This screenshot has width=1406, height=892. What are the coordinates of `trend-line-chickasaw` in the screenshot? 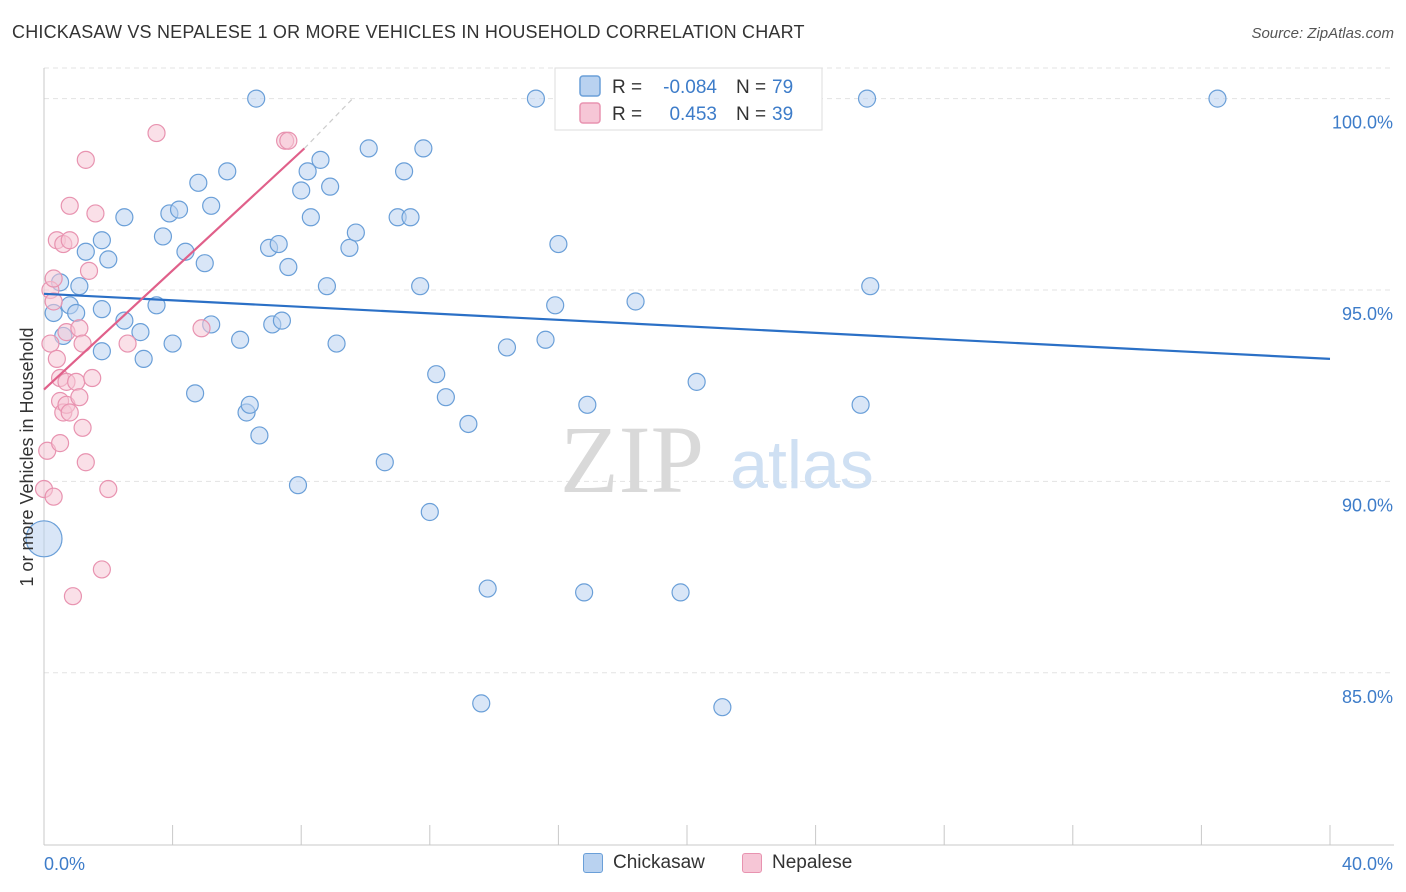 It's located at (687, 326).